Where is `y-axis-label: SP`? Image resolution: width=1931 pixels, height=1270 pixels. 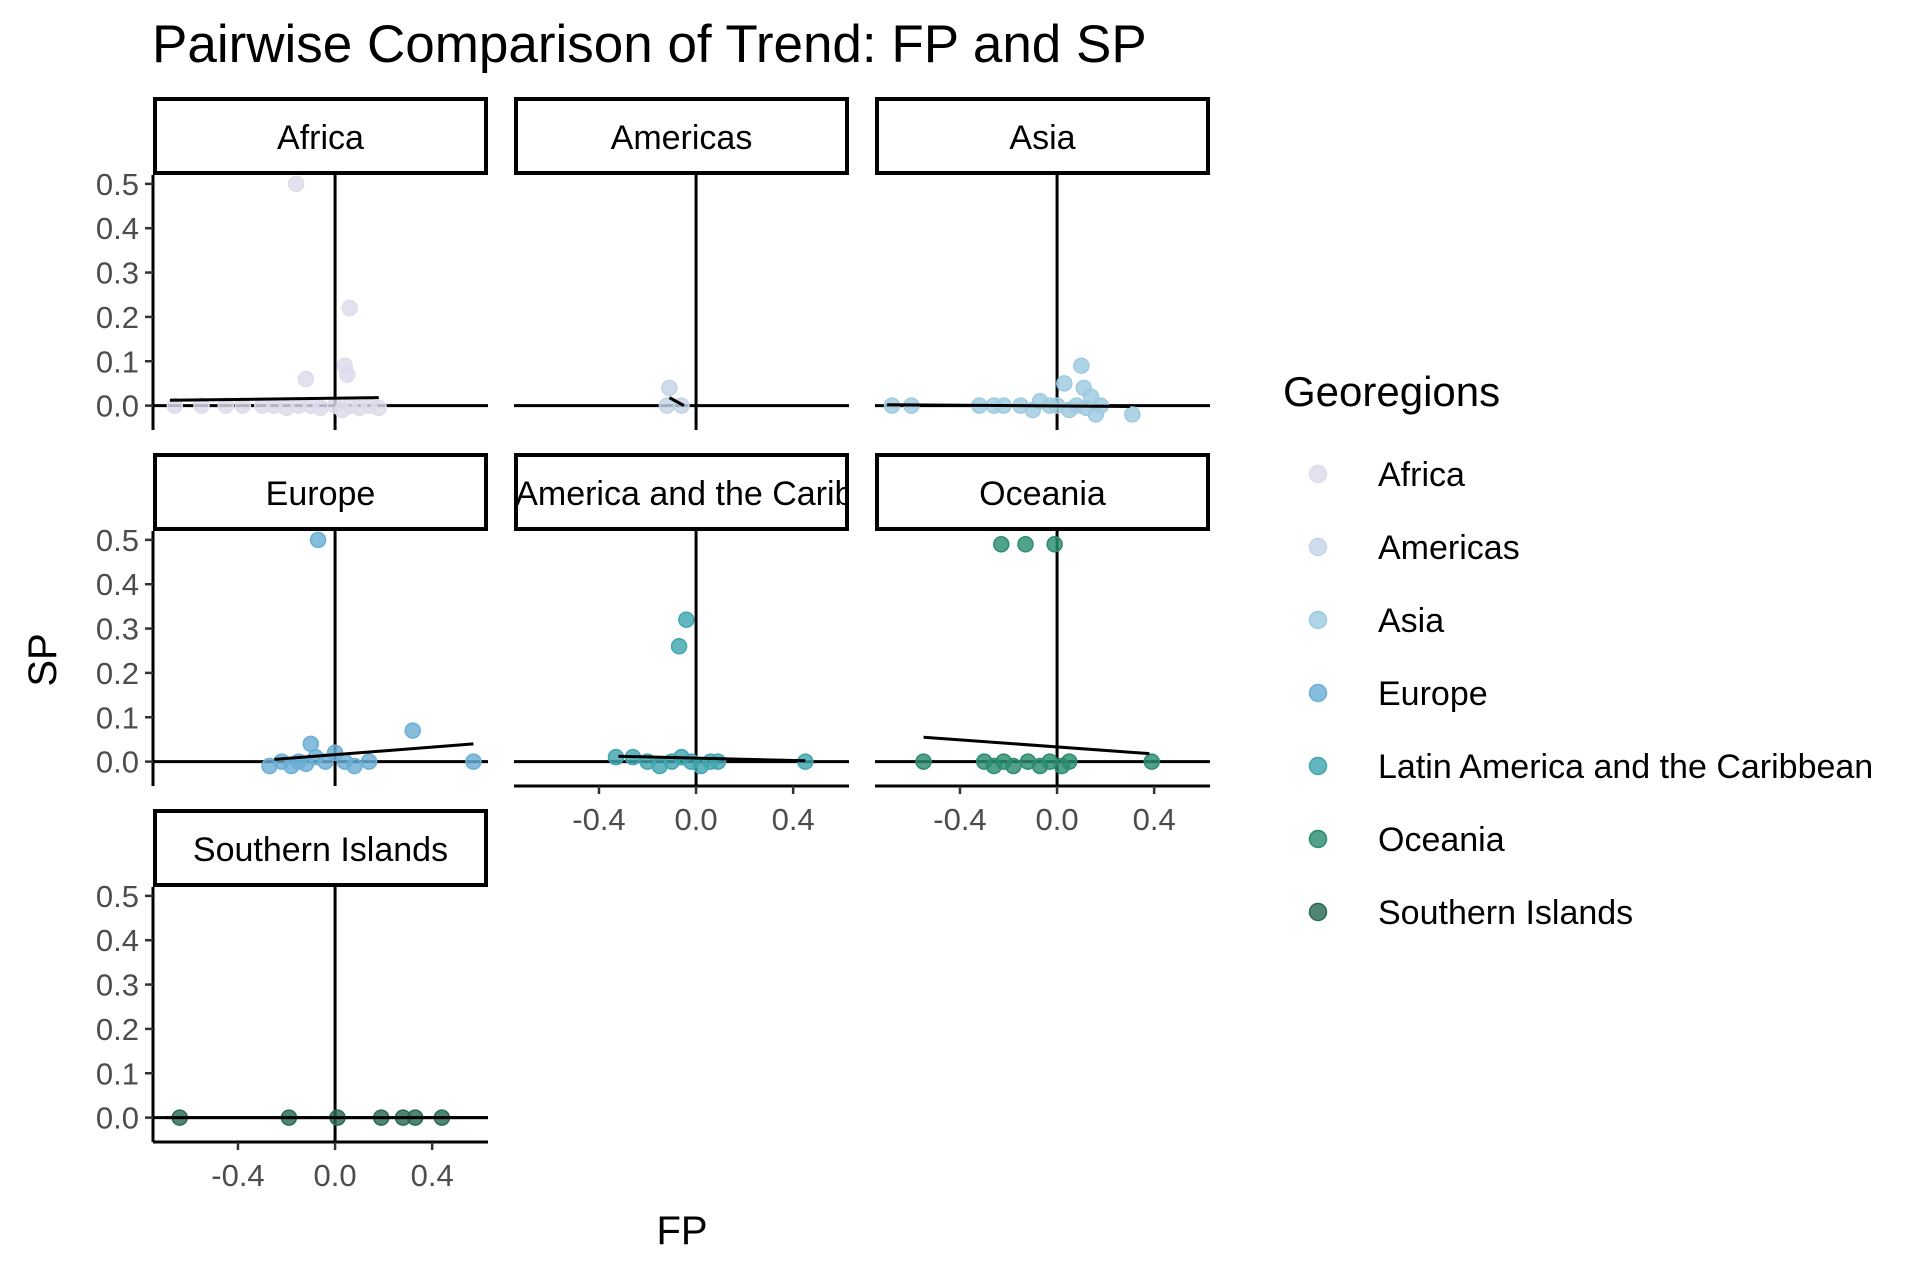 y-axis-label: SP is located at coordinates (43, 659).